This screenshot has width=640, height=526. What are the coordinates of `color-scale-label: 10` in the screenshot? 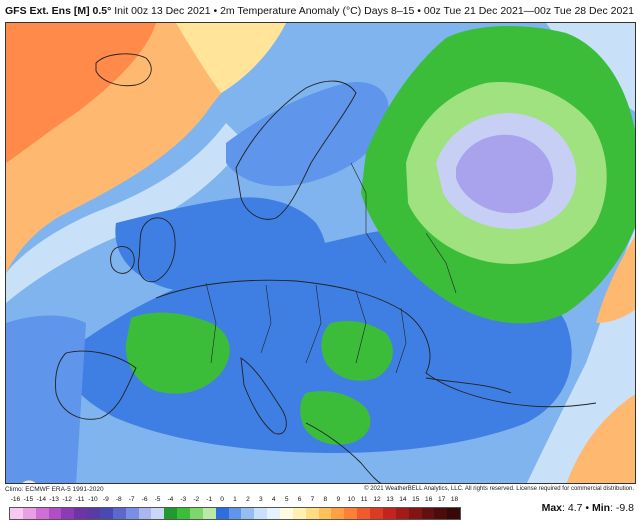 It's located at (351, 499).